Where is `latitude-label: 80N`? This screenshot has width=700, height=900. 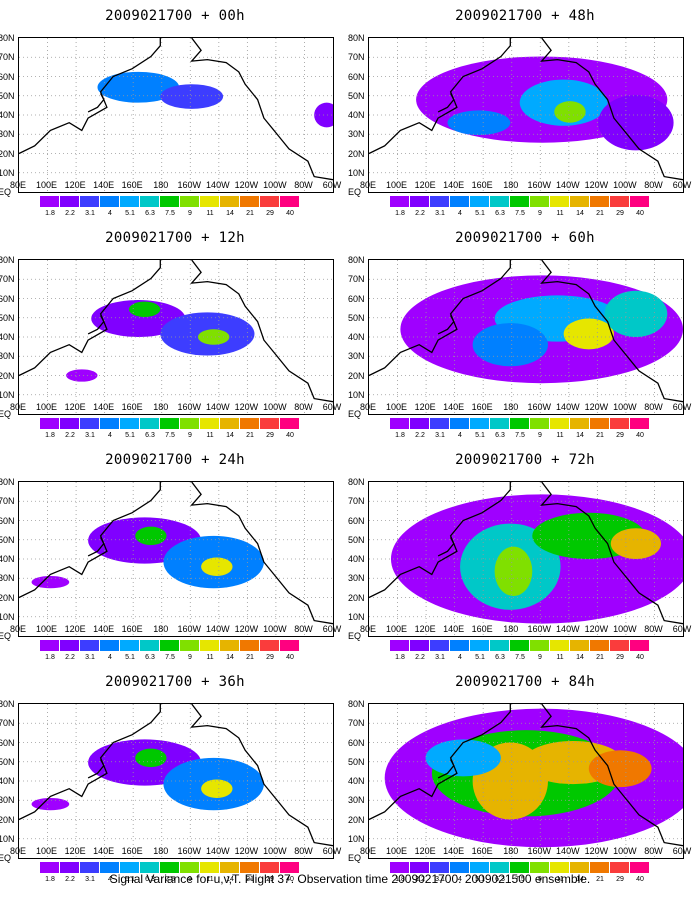 latitude-label: 80N is located at coordinates (7, 704).